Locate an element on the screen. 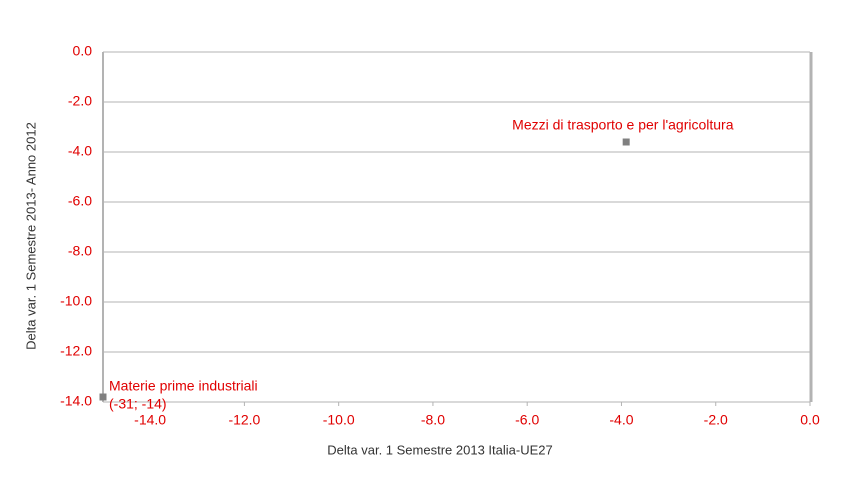 The height and width of the screenshot is (481, 855). x-tick-label: -4.0 is located at coordinates (621, 420).